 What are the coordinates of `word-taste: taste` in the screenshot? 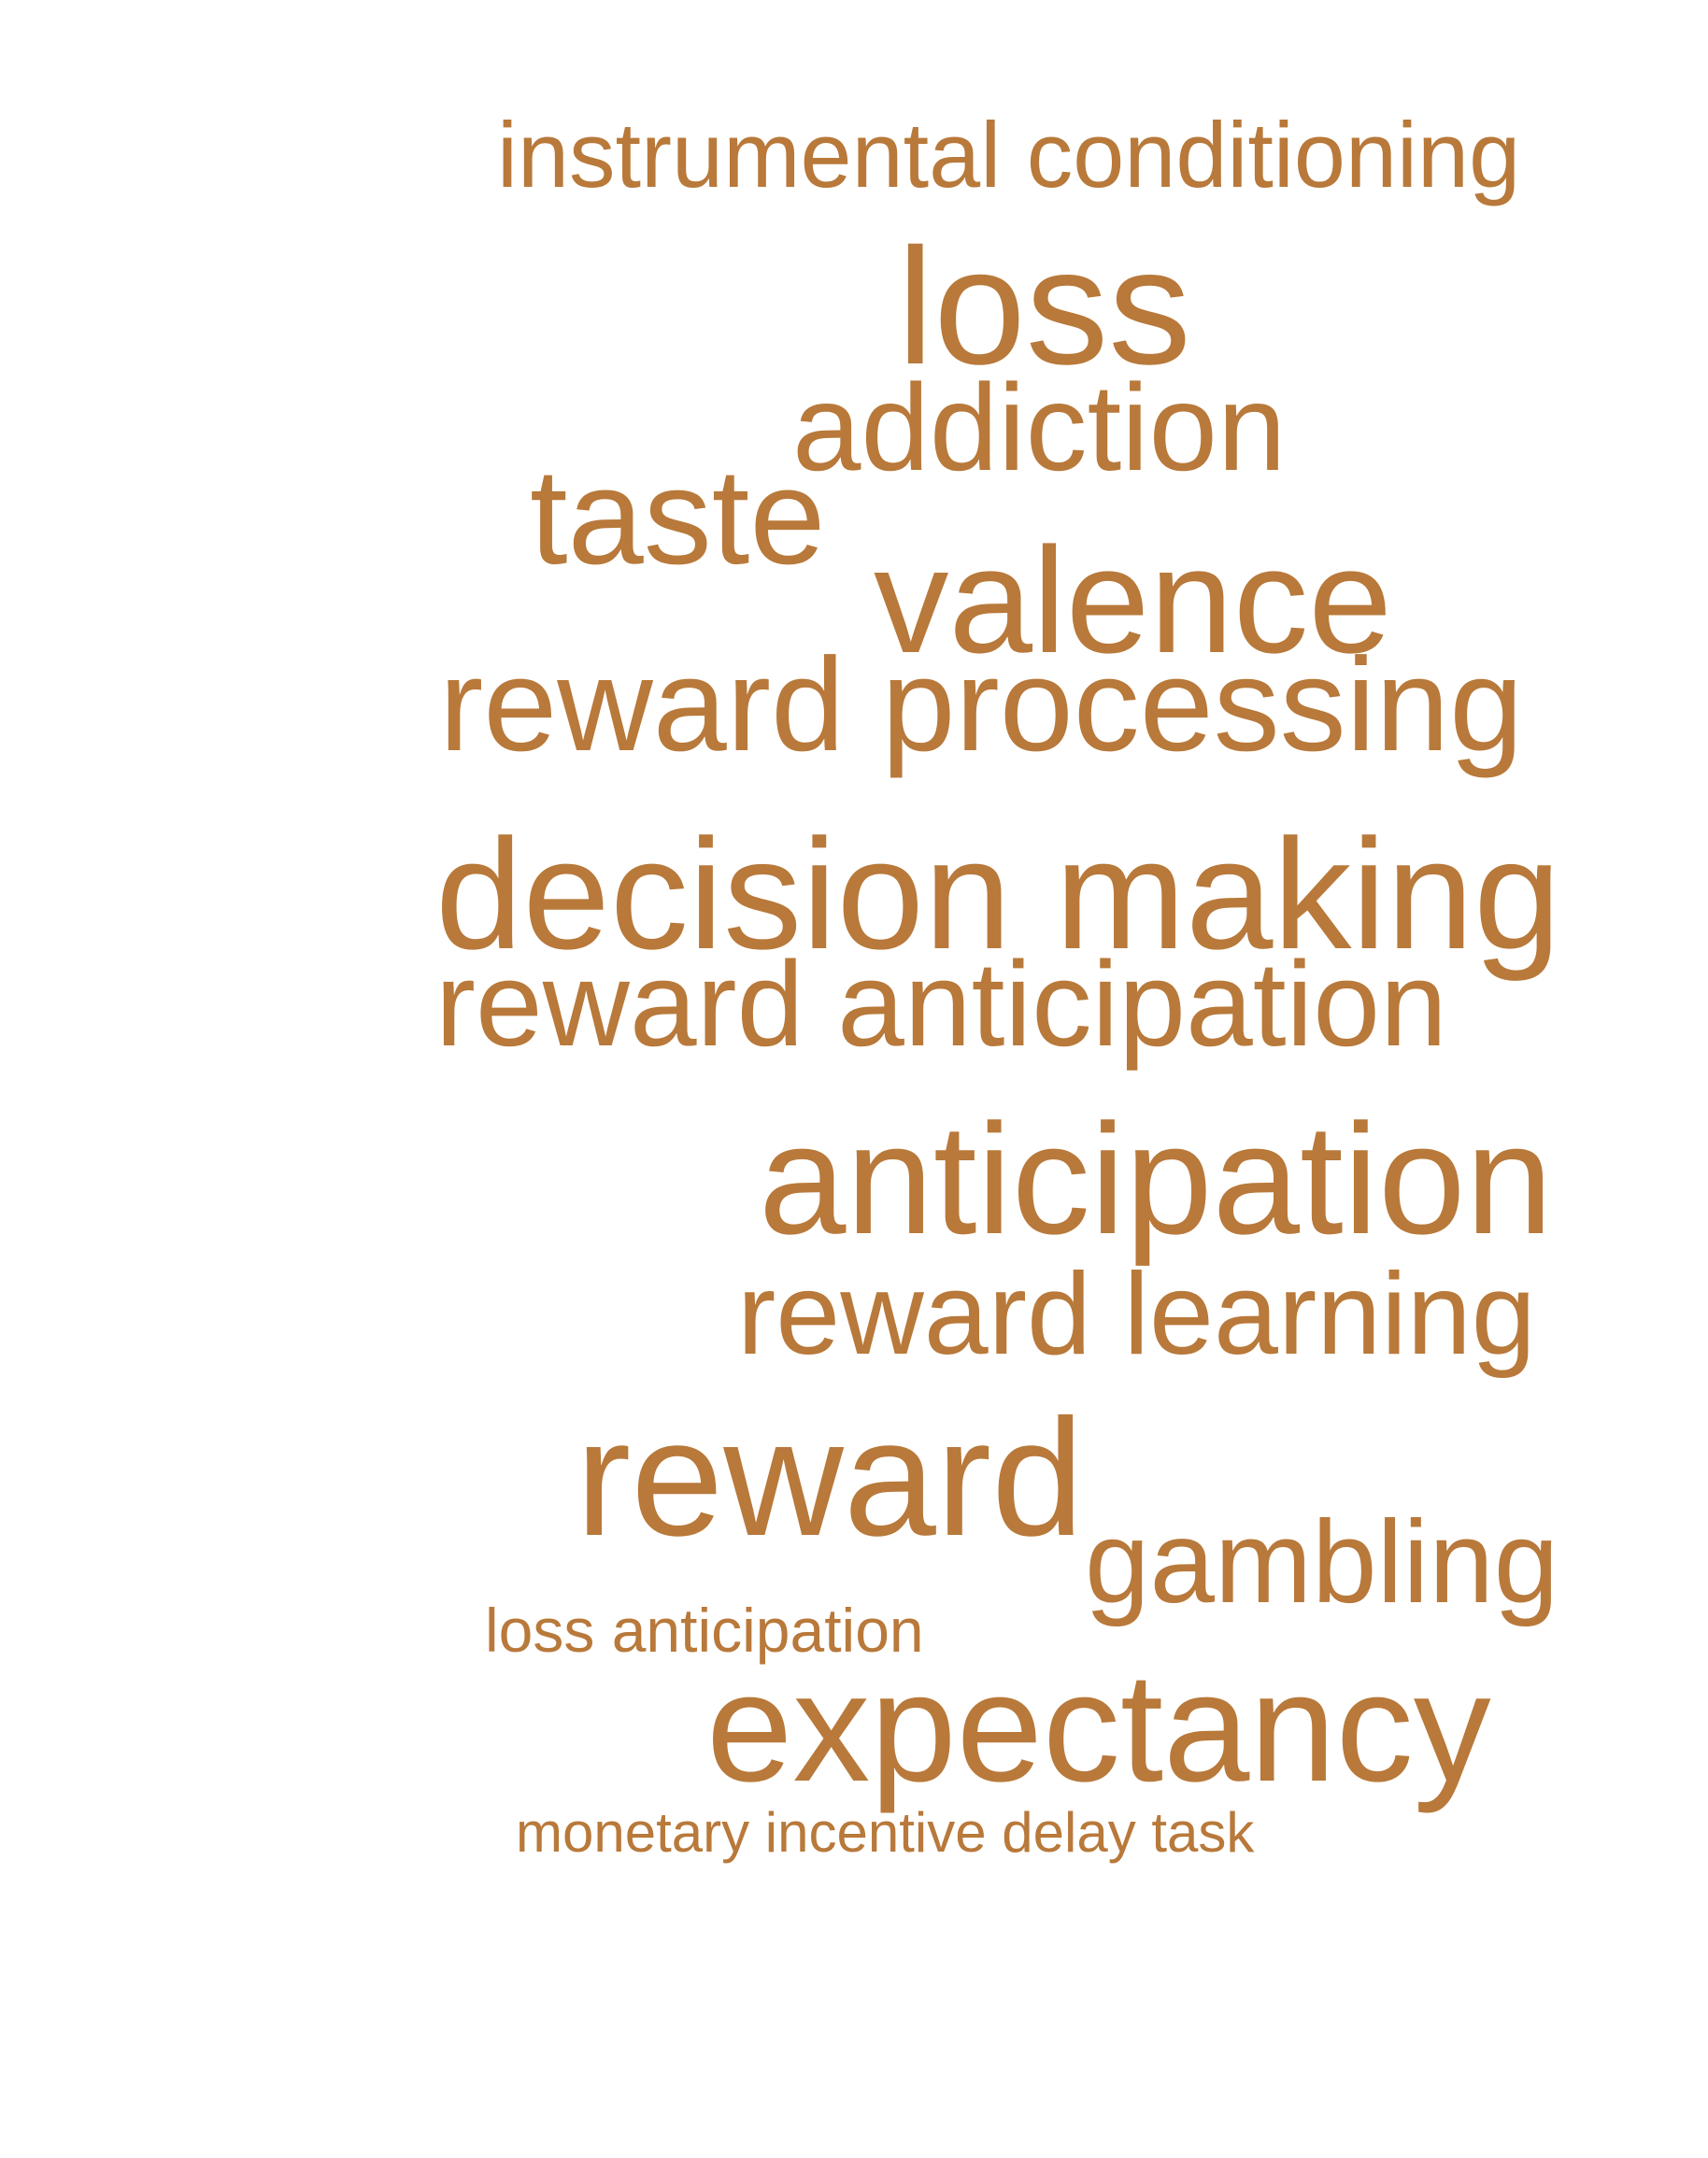 It's located at (678, 516).